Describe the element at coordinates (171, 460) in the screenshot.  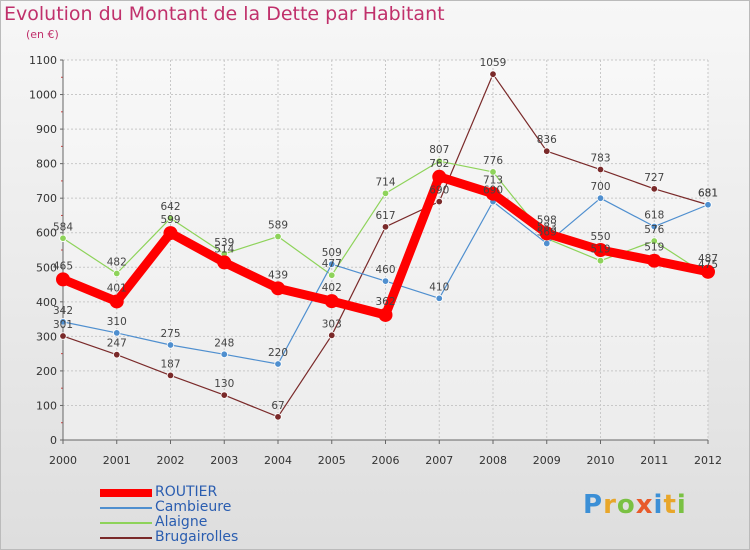
I see `x-tick-label: 2002` at that location.